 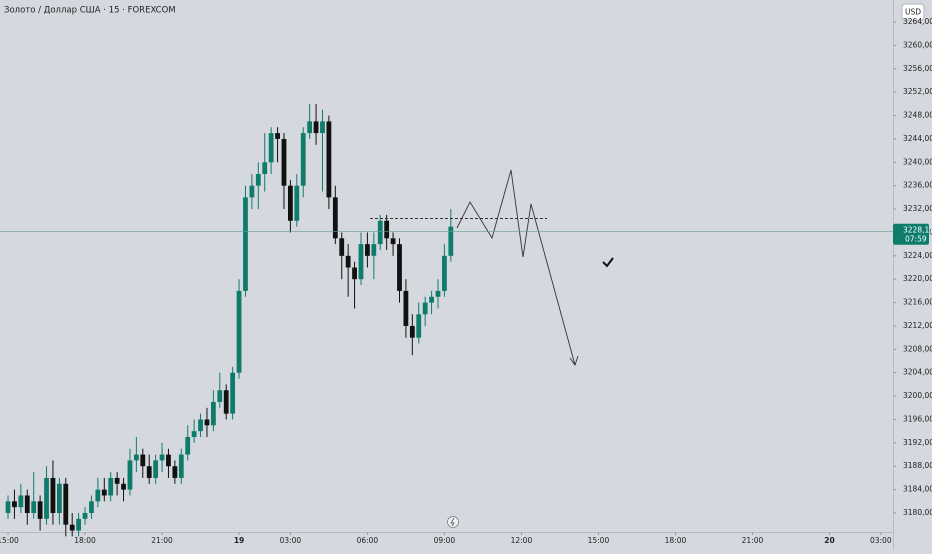 What do you see at coordinates (368, 540) in the screenshot?
I see `x-tick-label: 06:00` at bounding box center [368, 540].